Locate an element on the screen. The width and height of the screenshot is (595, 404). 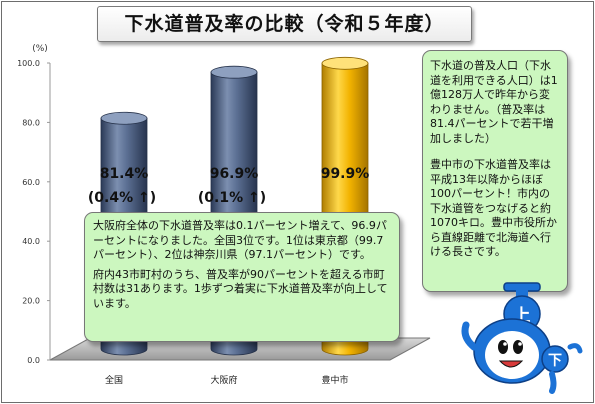
y-axis-unit-label: (%) is located at coordinates (40, 49).